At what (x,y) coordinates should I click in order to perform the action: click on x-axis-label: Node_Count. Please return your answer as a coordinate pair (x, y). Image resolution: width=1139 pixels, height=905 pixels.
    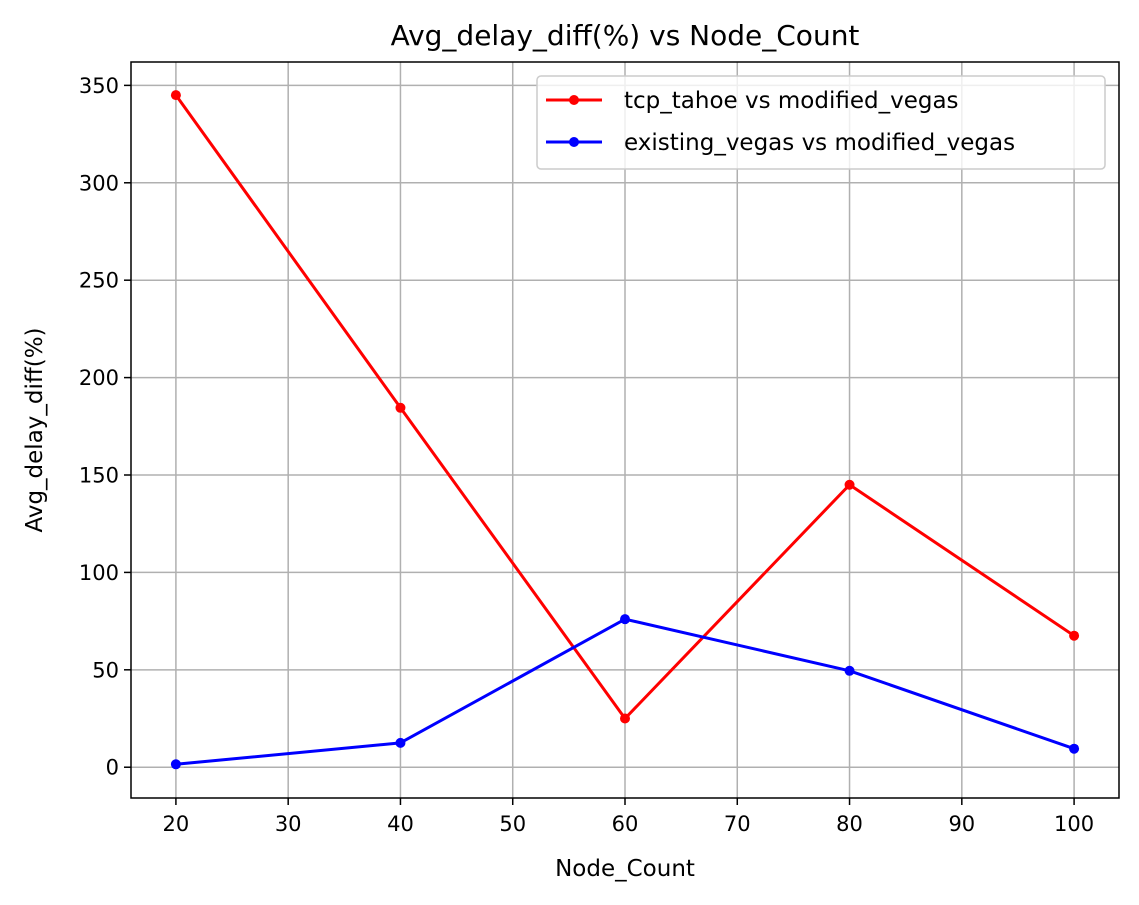
    Looking at the image, I should click on (625, 869).